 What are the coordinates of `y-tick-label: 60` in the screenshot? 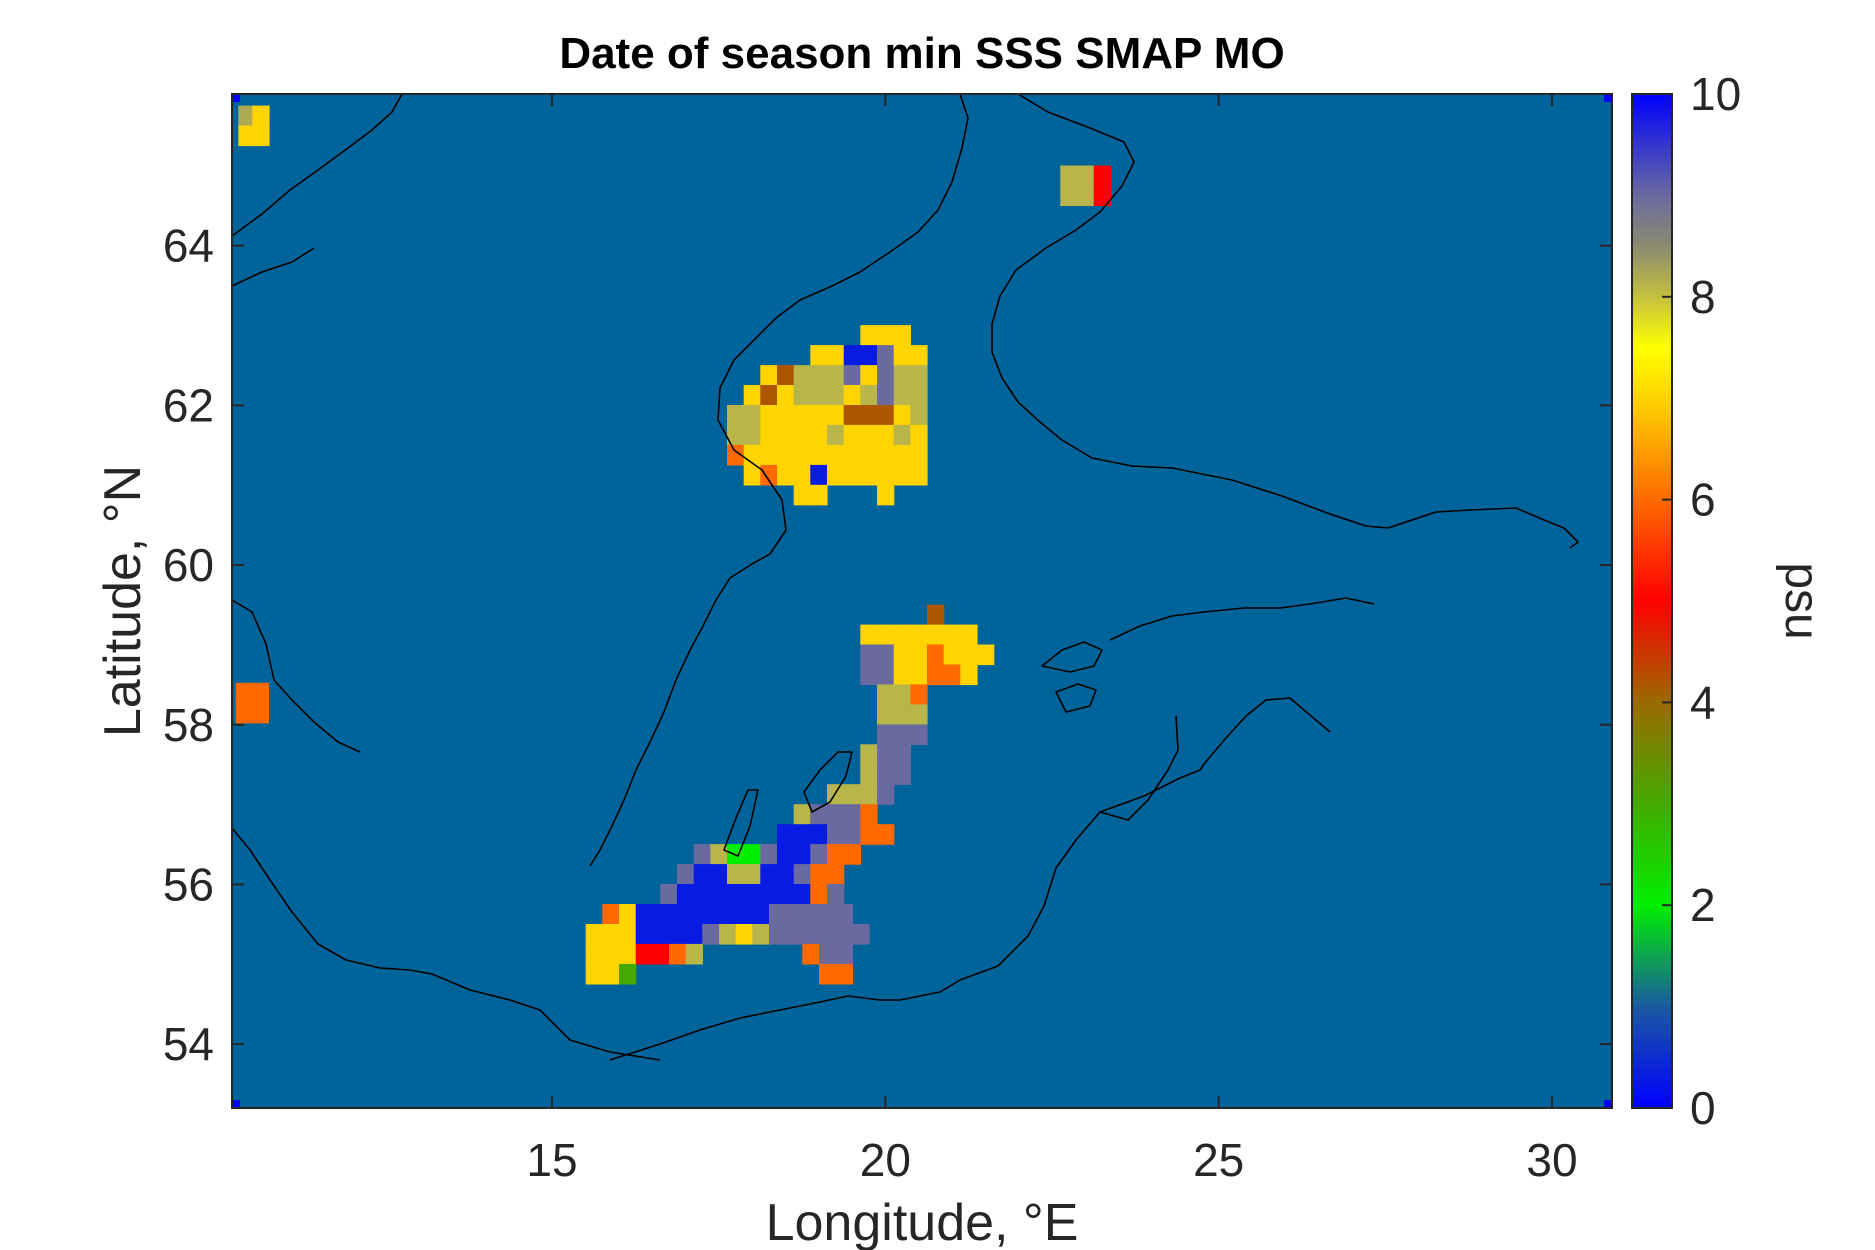 It's located at (188, 565).